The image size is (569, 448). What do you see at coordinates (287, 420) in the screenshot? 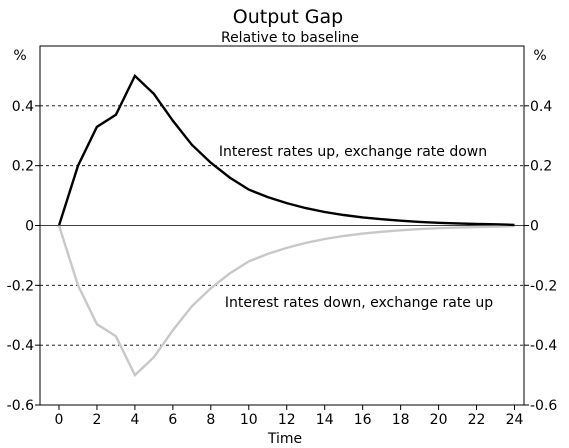
I see `x-tick-label: 12` at bounding box center [287, 420].